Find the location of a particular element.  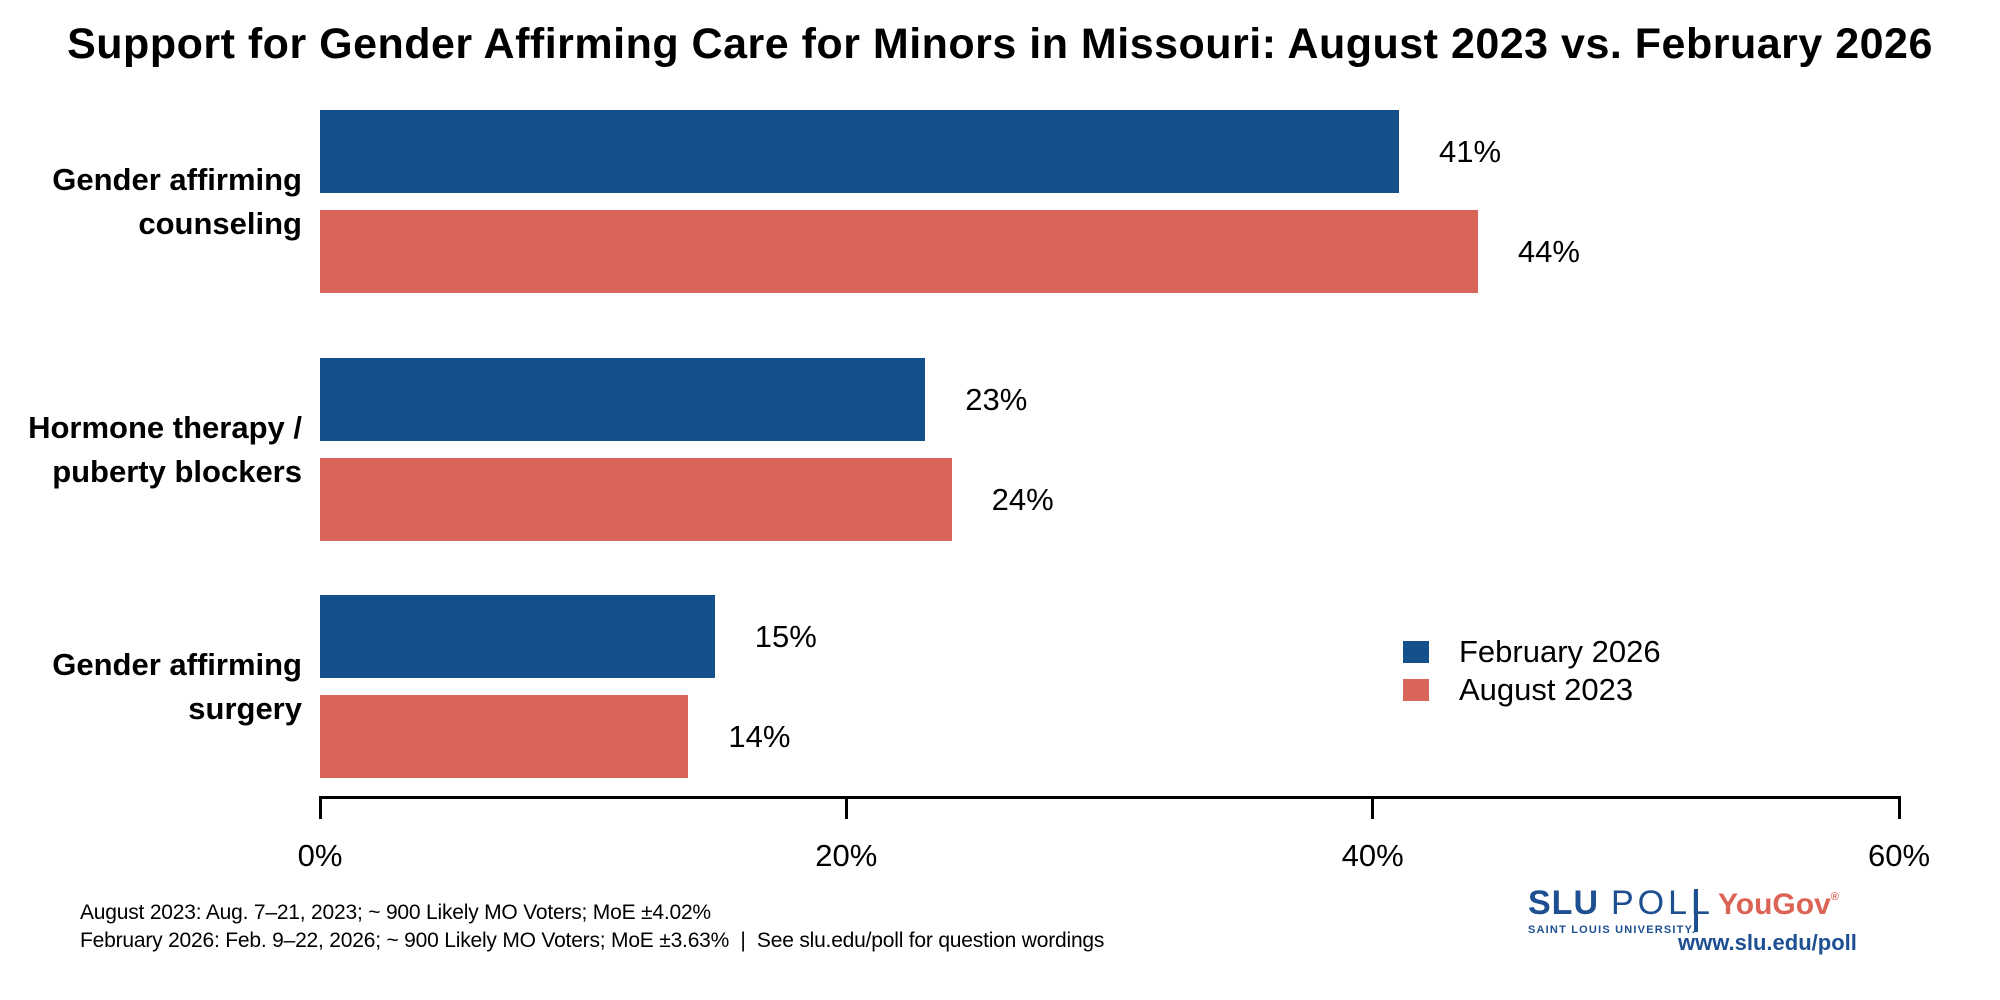

legend-swatch-august-2023 is located at coordinates (1416, 690).